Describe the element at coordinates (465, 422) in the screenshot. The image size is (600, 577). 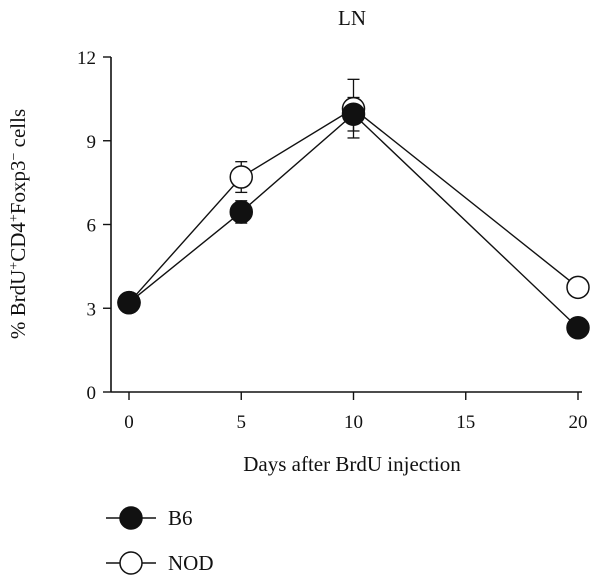
I see `x-tick-label: 15` at that location.